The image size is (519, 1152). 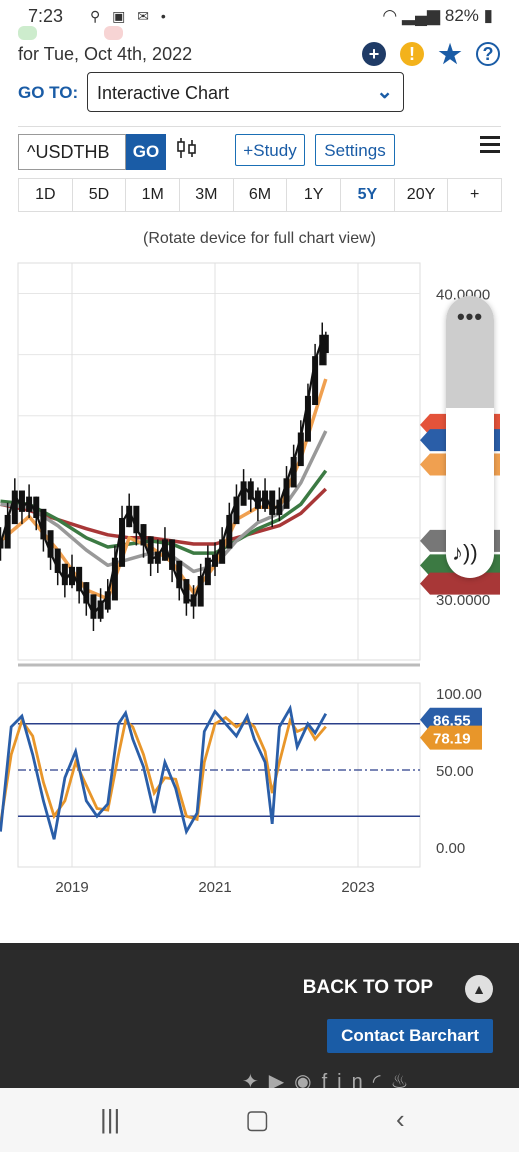 I want to click on symbol-input: ^USDTHB, so click(x=72, y=152).